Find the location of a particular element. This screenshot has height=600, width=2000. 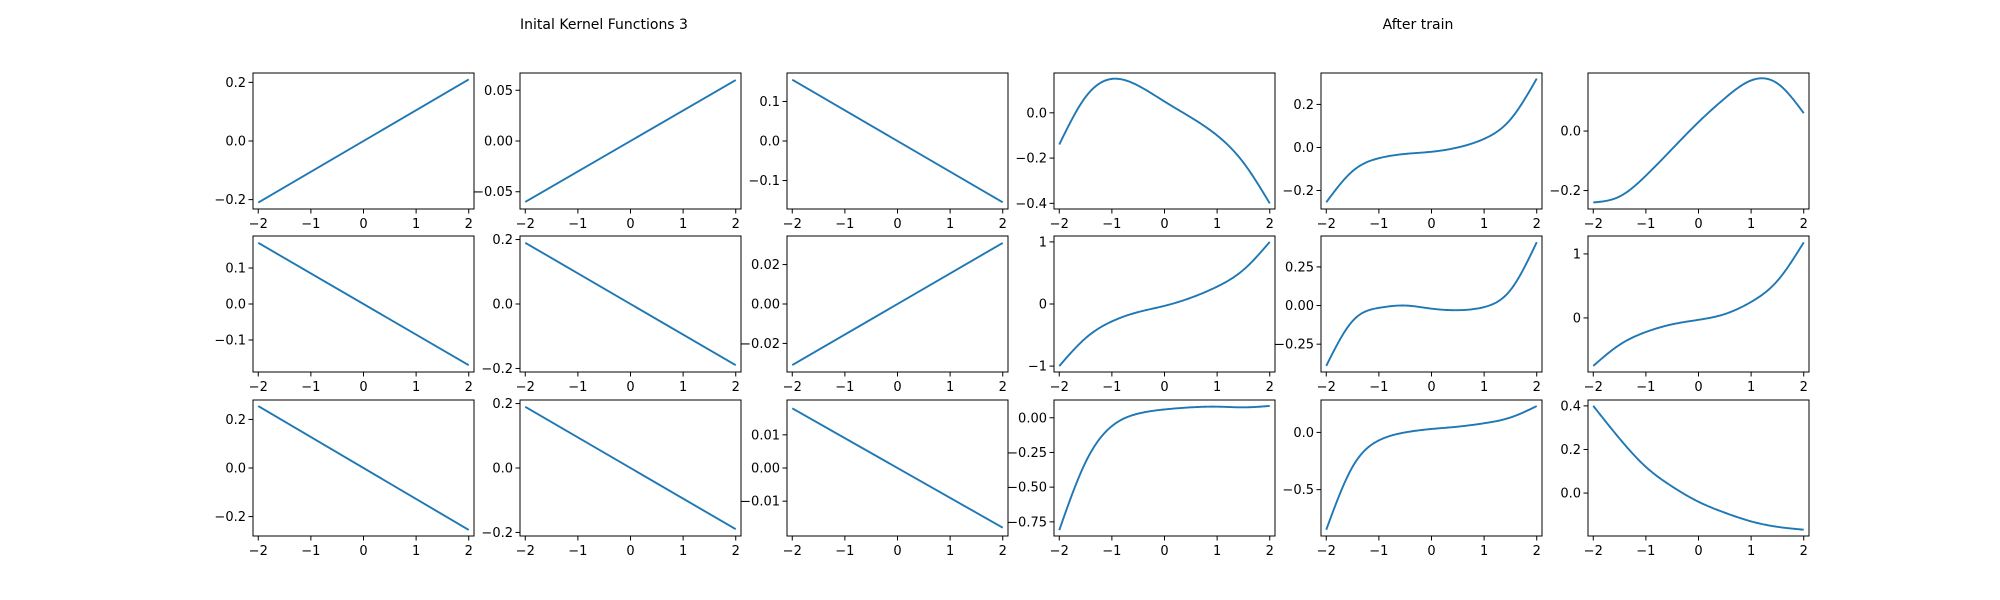

subplot-0-2: −2 −1 0 1 2 −0.1 0.0 0.1 is located at coordinates (878, 152).